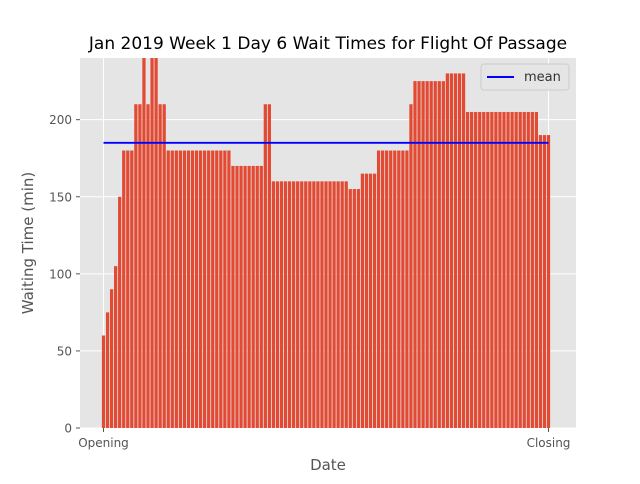  What do you see at coordinates (28, 243) in the screenshot?
I see `y-axis-label: Waiting Time (min)` at bounding box center [28, 243].